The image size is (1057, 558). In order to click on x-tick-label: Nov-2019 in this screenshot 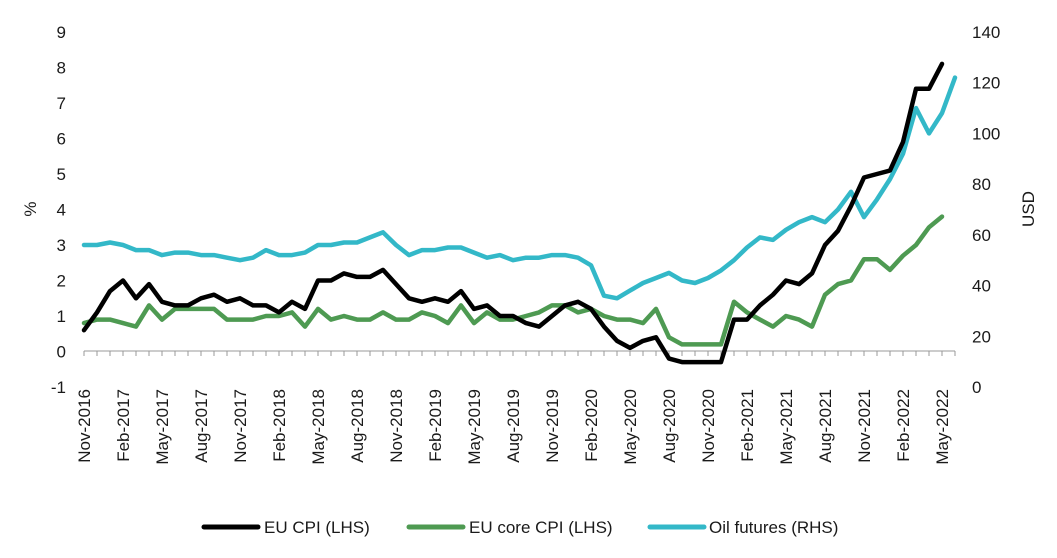, I will do `click(552, 426)`.